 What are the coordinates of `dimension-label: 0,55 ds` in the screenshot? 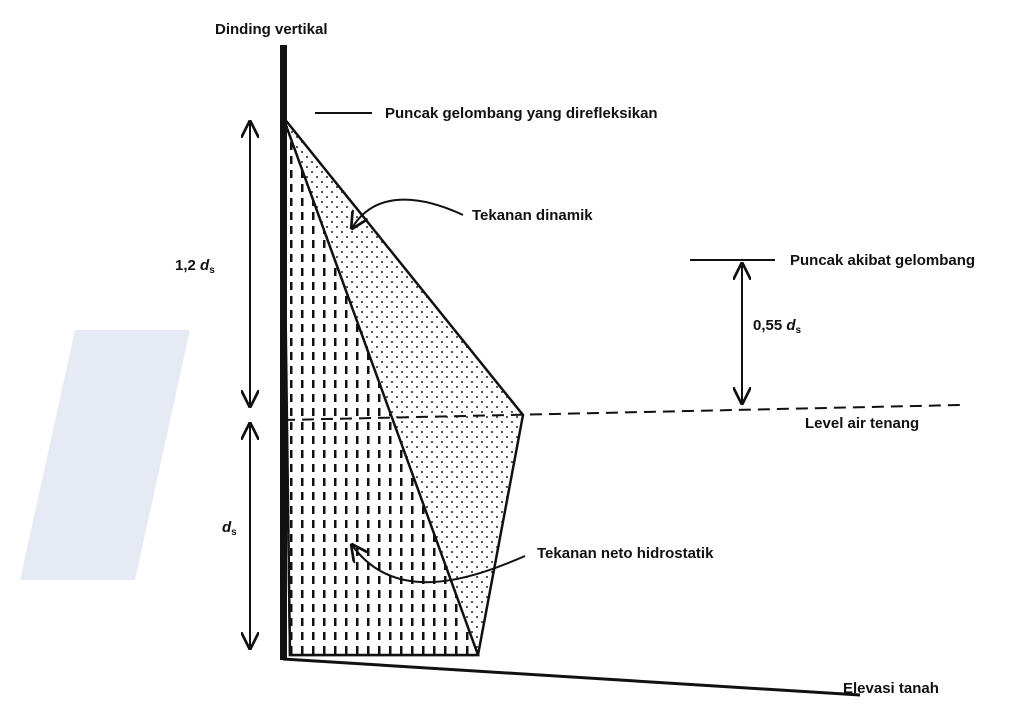 It's located at (777, 326).